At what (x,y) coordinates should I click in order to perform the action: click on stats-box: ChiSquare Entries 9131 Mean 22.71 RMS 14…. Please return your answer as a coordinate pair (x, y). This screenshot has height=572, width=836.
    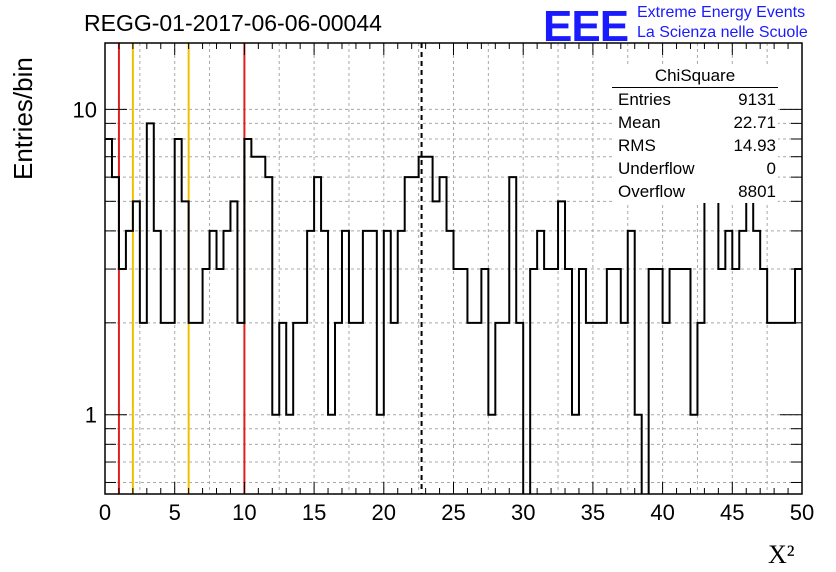
    Looking at the image, I should click on (695, 134).